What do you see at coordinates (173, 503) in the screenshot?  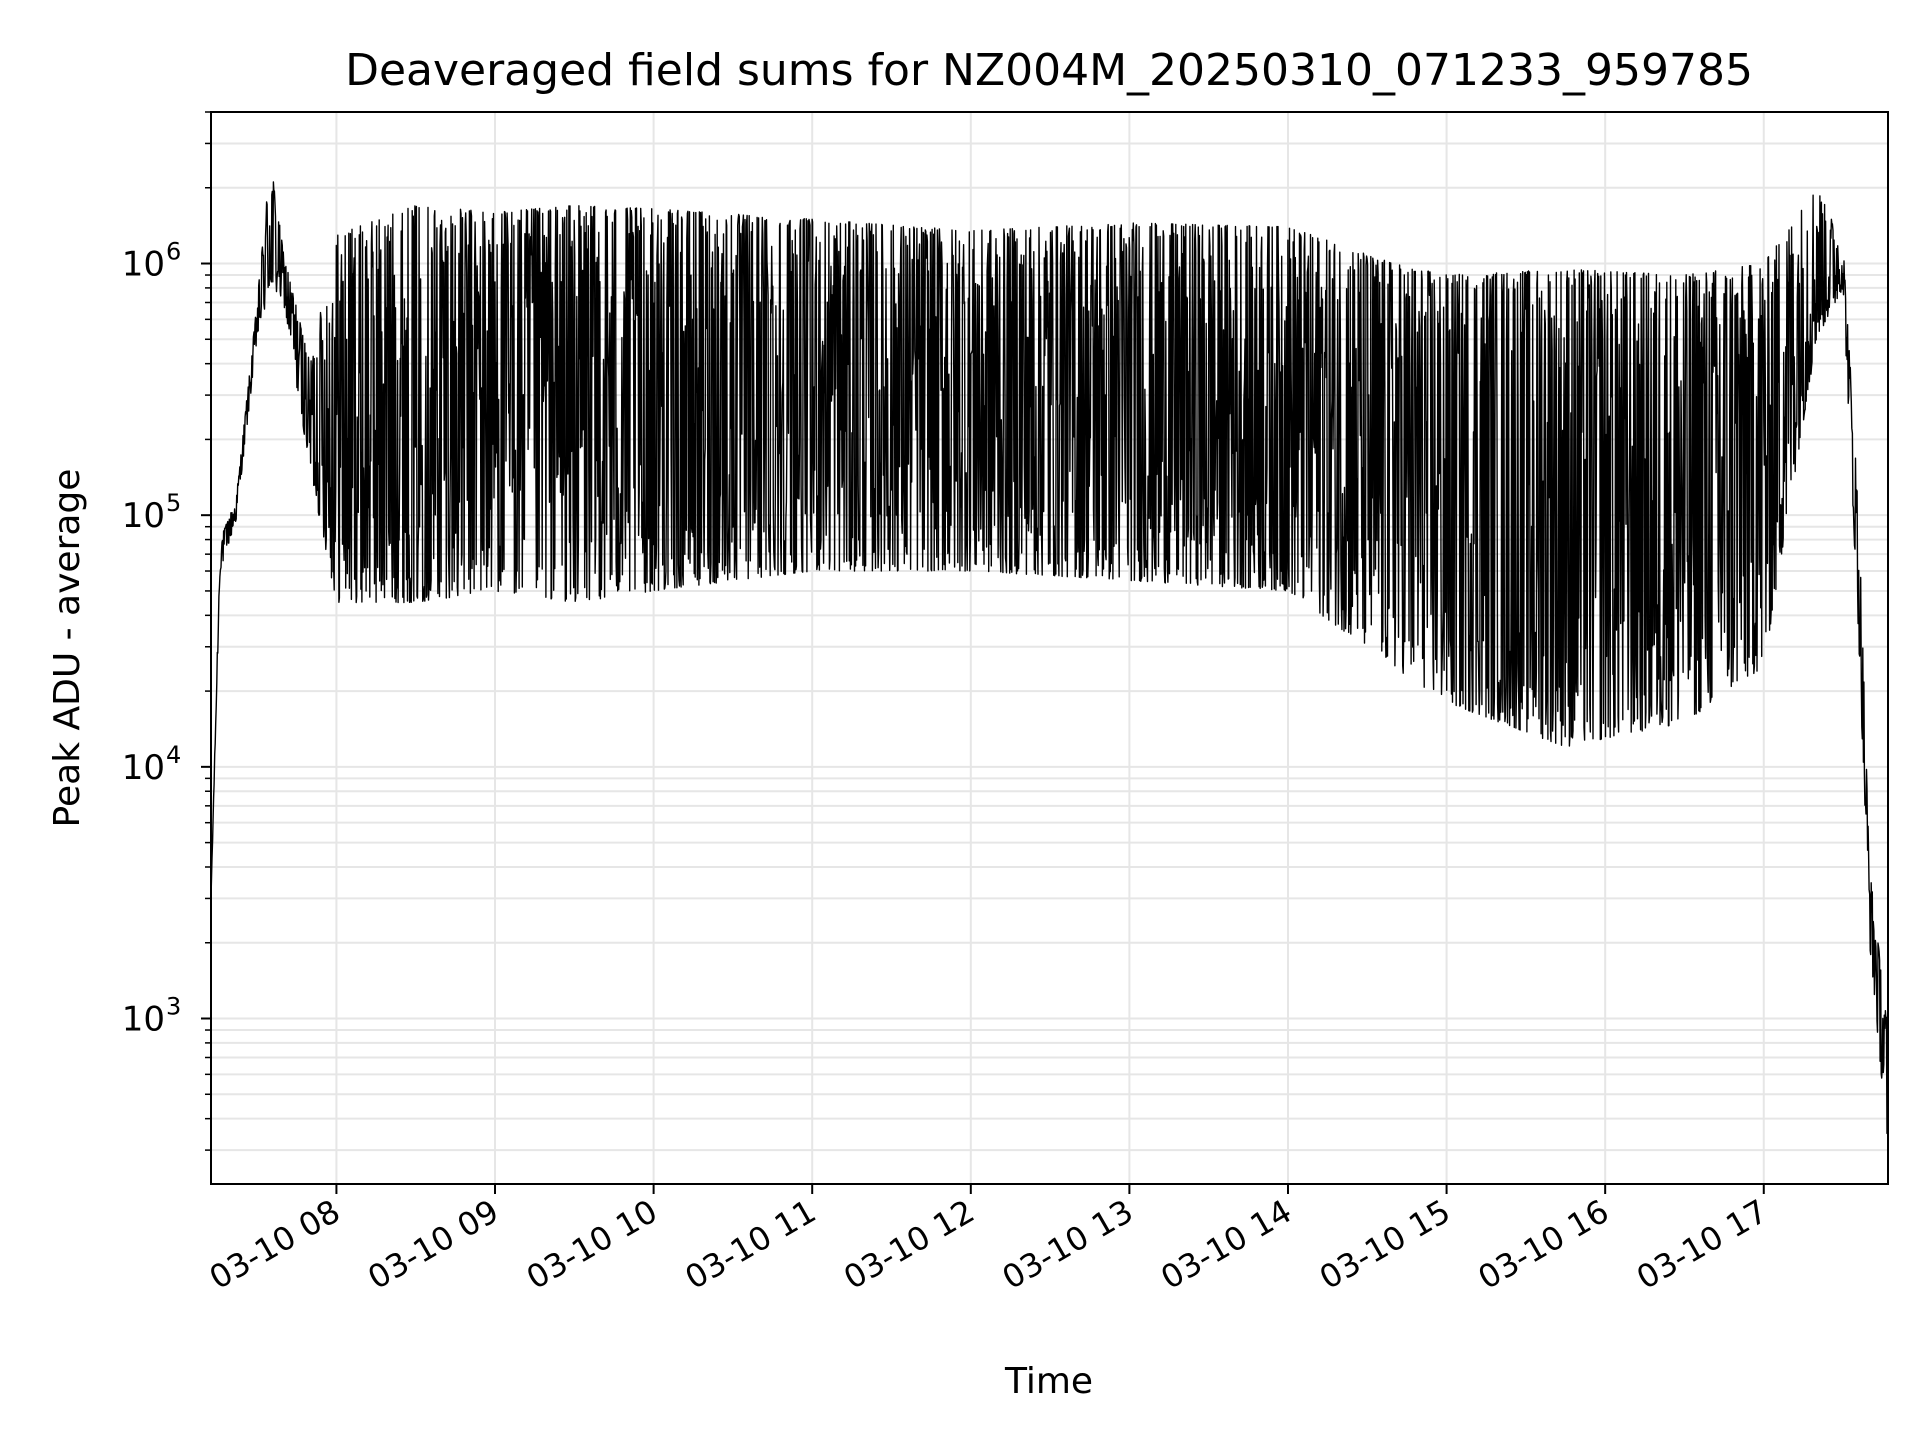 I see `y-tick-exponent: 5` at bounding box center [173, 503].